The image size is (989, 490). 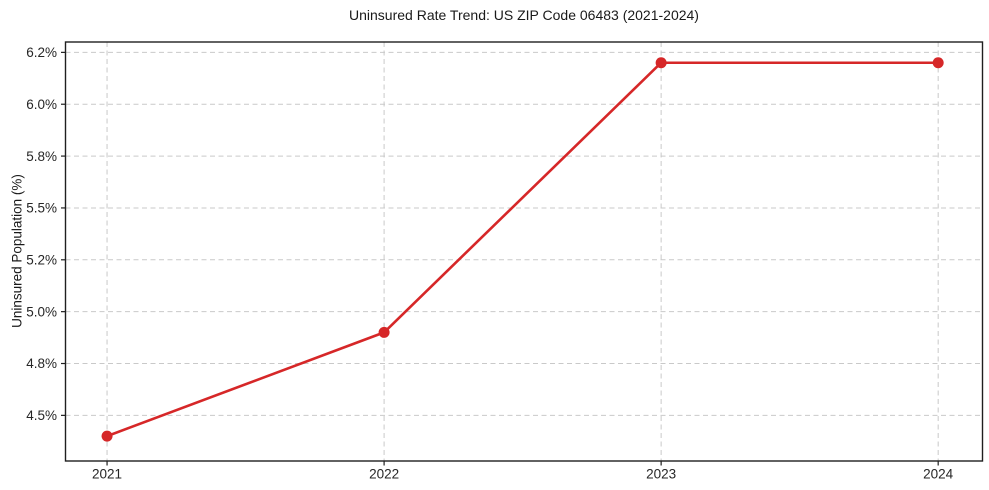 What do you see at coordinates (661, 474) in the screenshot?
I see `x-tick-label: 2023` at bounding box center [661, 474].